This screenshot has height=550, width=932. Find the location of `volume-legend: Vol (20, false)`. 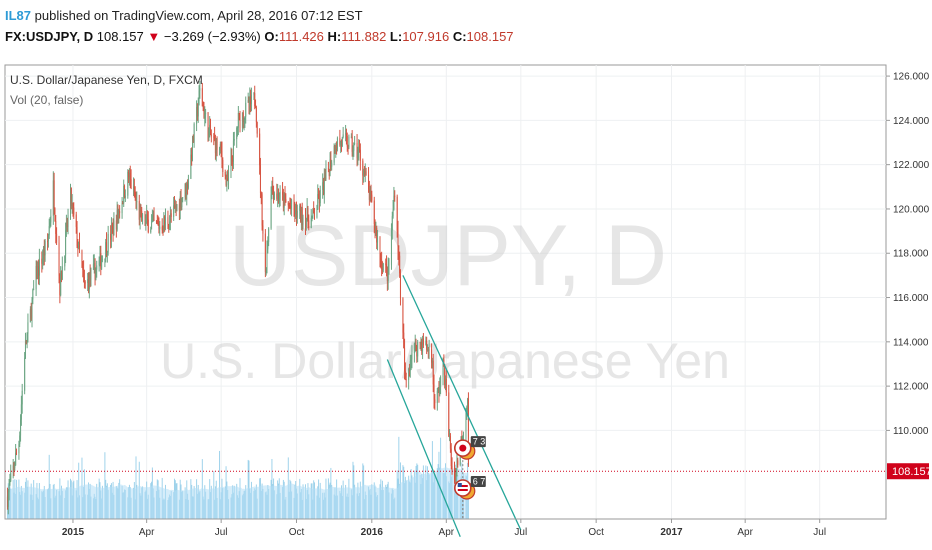

volume-legend: Vol (20, false) is located at coordinates (46, 100).